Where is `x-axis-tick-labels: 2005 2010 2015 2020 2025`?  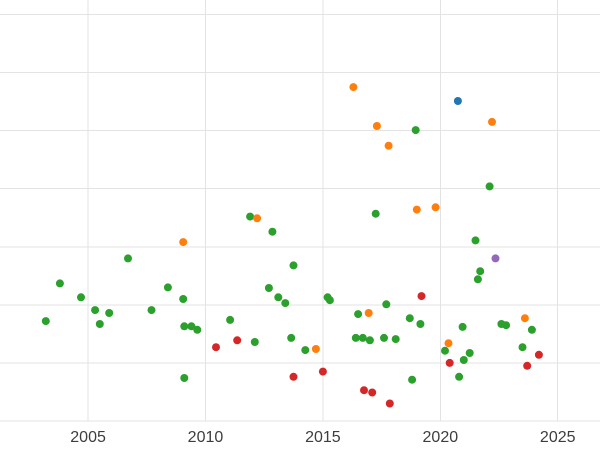 x-axis-tick-labels: 2005 2010 2015 2020 2025 is located at coordinates (322, 437).